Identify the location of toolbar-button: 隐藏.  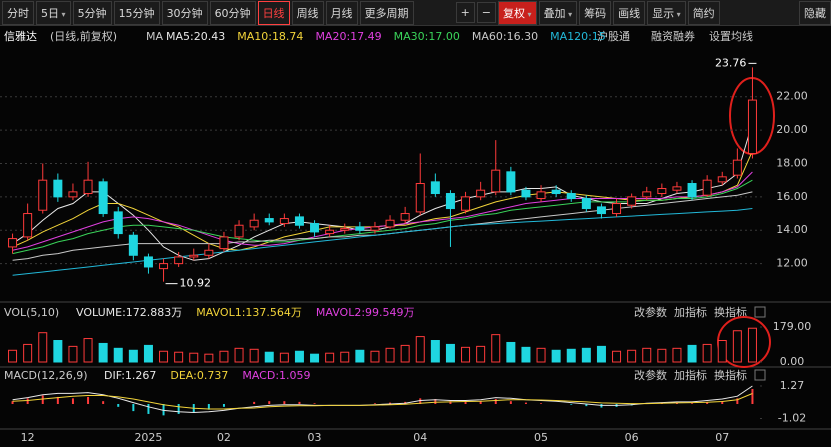
(815, 12).